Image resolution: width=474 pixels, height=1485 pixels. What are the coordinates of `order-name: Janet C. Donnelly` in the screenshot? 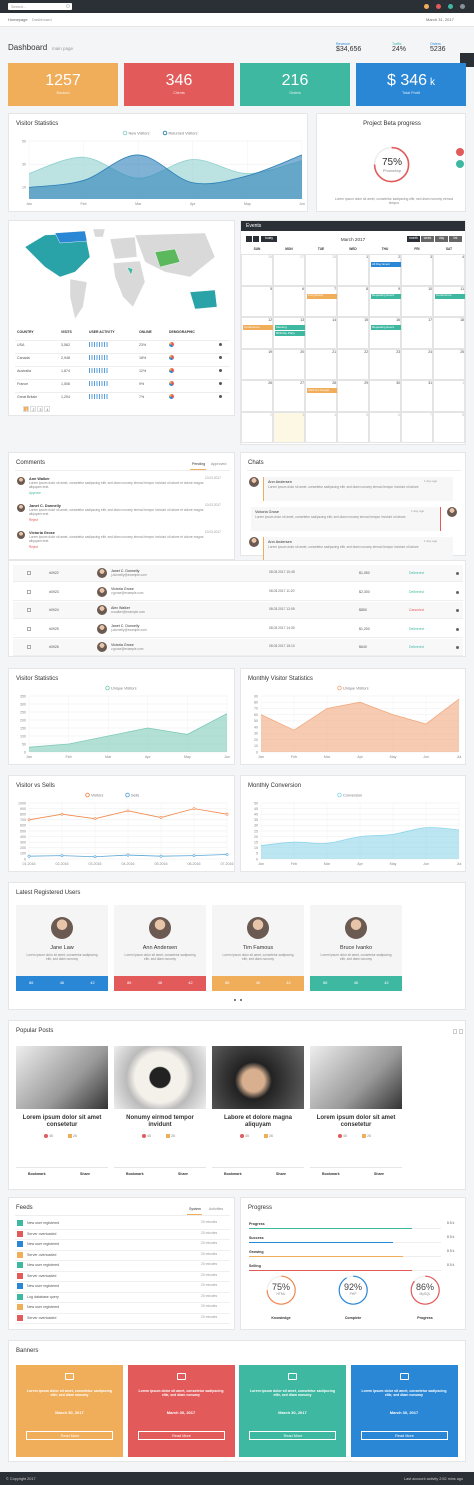 It's located at (125, 570).